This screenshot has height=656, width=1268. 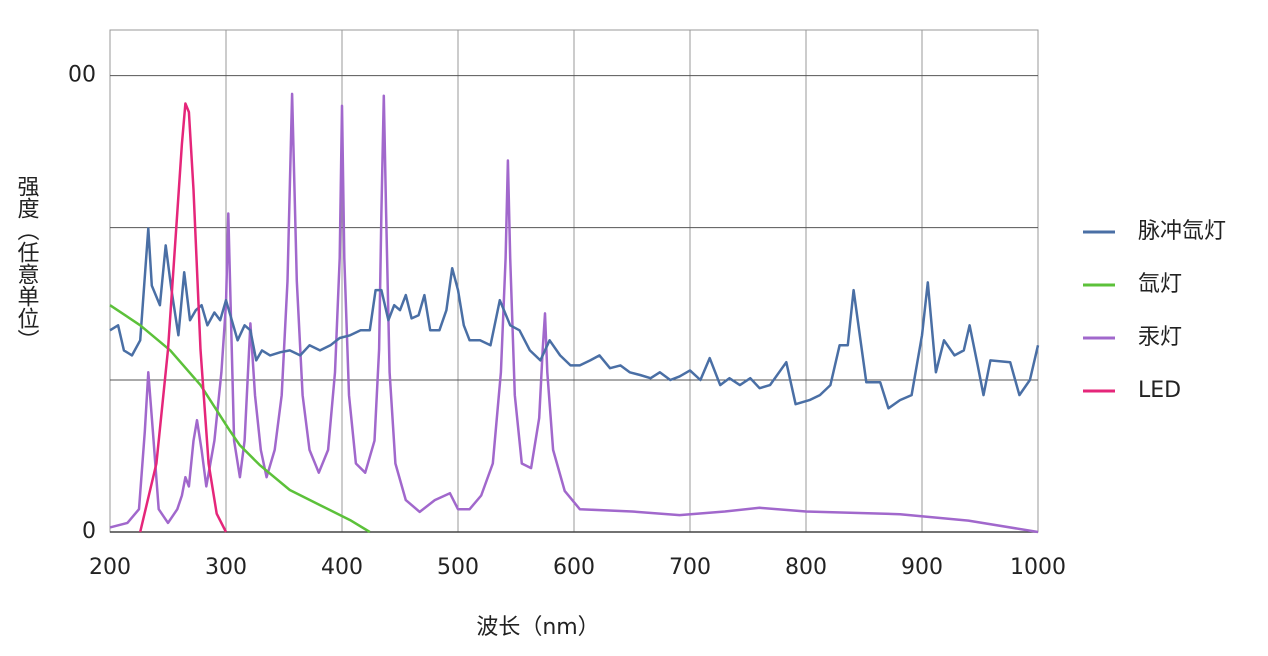 What do you see at coordinates (806, 567) in the screenshot?
I see `x-tick-label: 800` at bounding box center [806, 567].